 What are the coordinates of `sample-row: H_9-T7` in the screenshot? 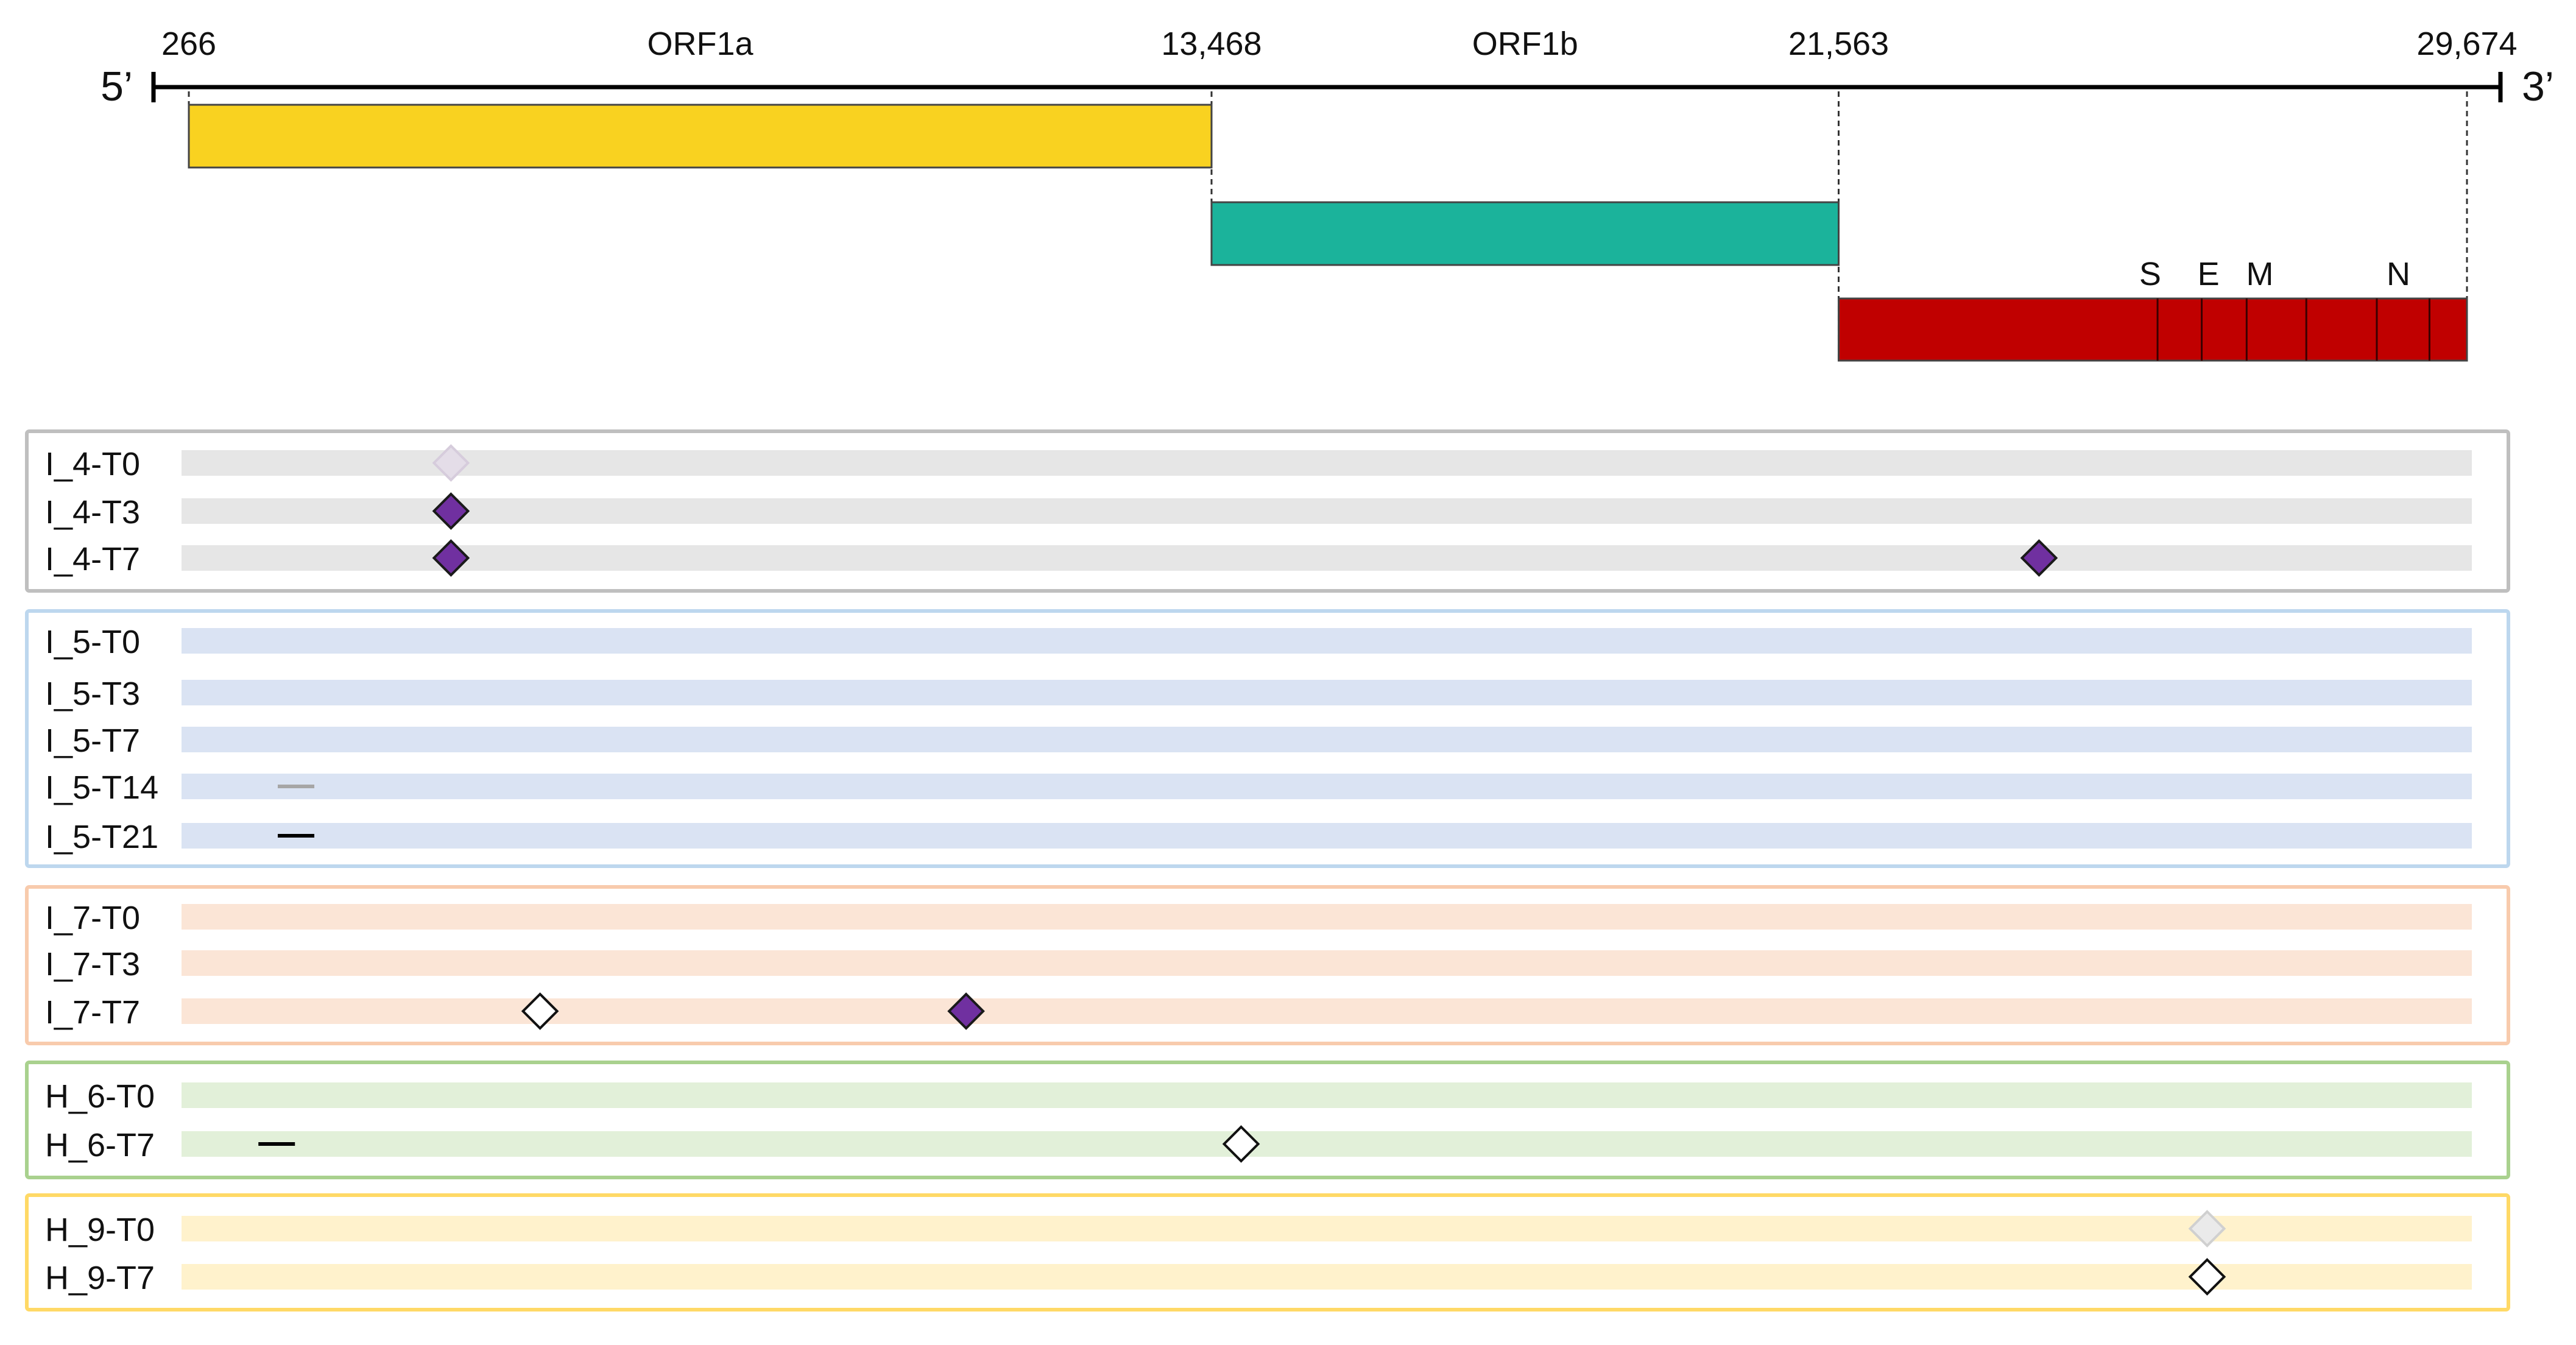 It's located at (1258, 1277).